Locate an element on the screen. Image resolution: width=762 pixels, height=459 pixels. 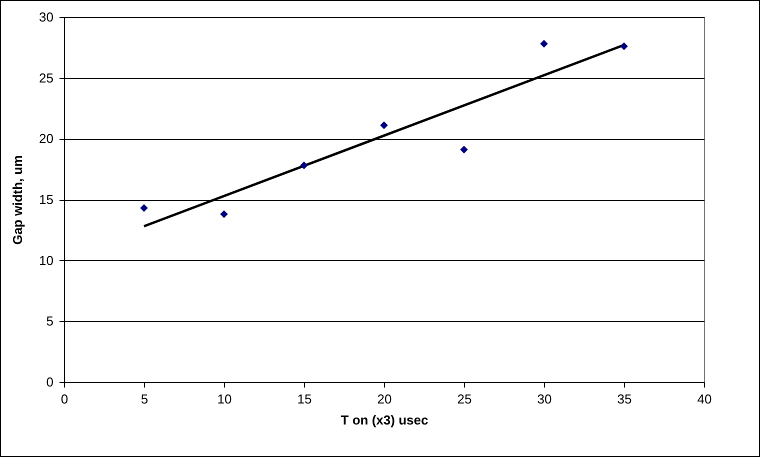
x-tick-label: 35 is located at coordinates (624, 399).